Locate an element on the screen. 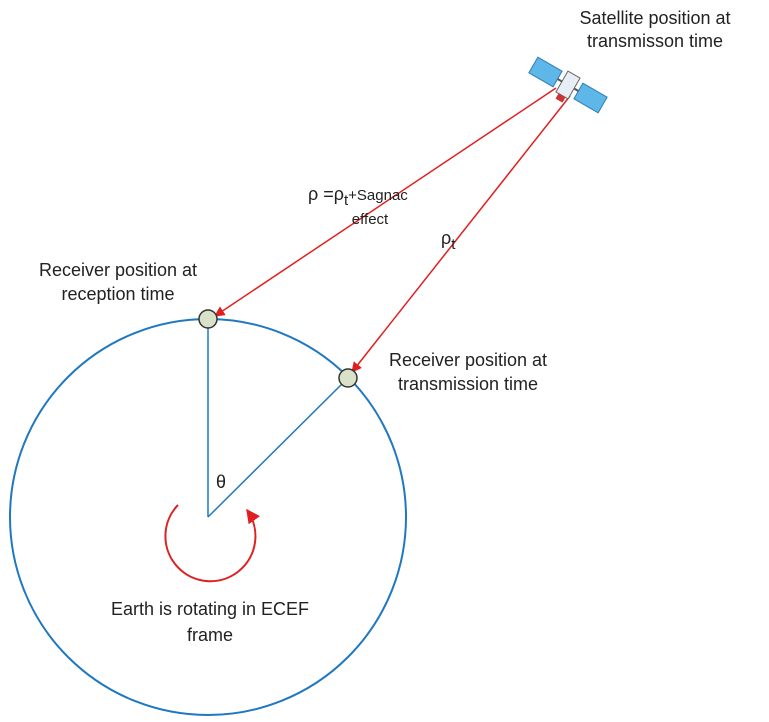  rotation-arrow is located at coordinates (212, 543).